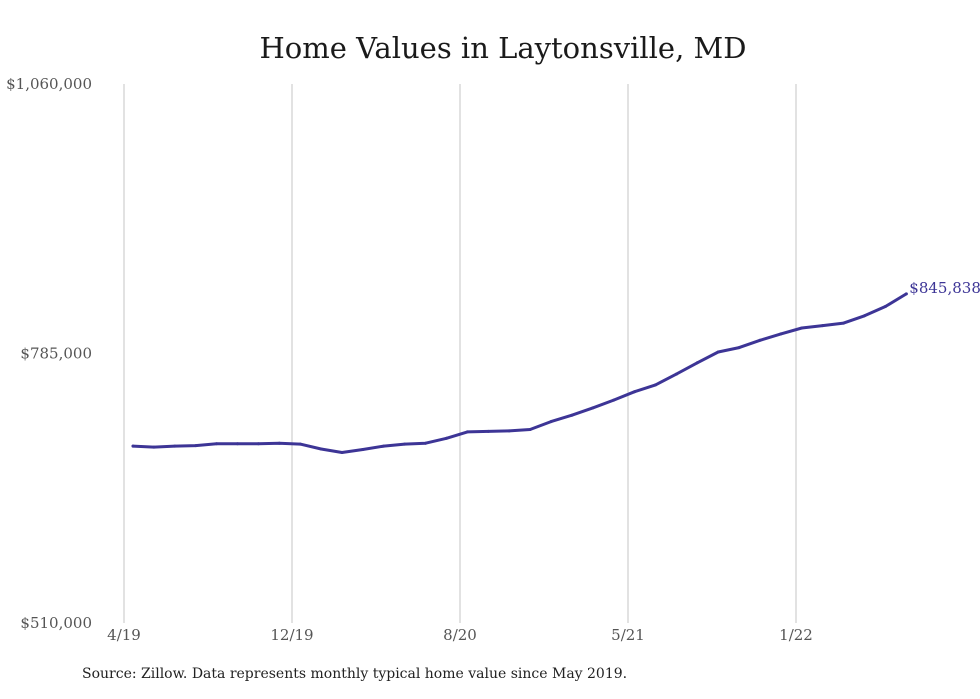  I want to click on x-tick-label: 4/19, so click(124, 635).